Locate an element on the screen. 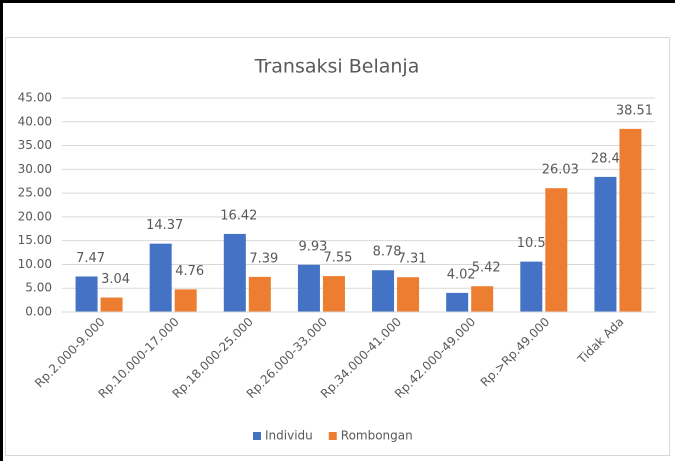 This screenshot has height=461, width=675. legend-label: Rombongan is located at coordinates (377, 436).